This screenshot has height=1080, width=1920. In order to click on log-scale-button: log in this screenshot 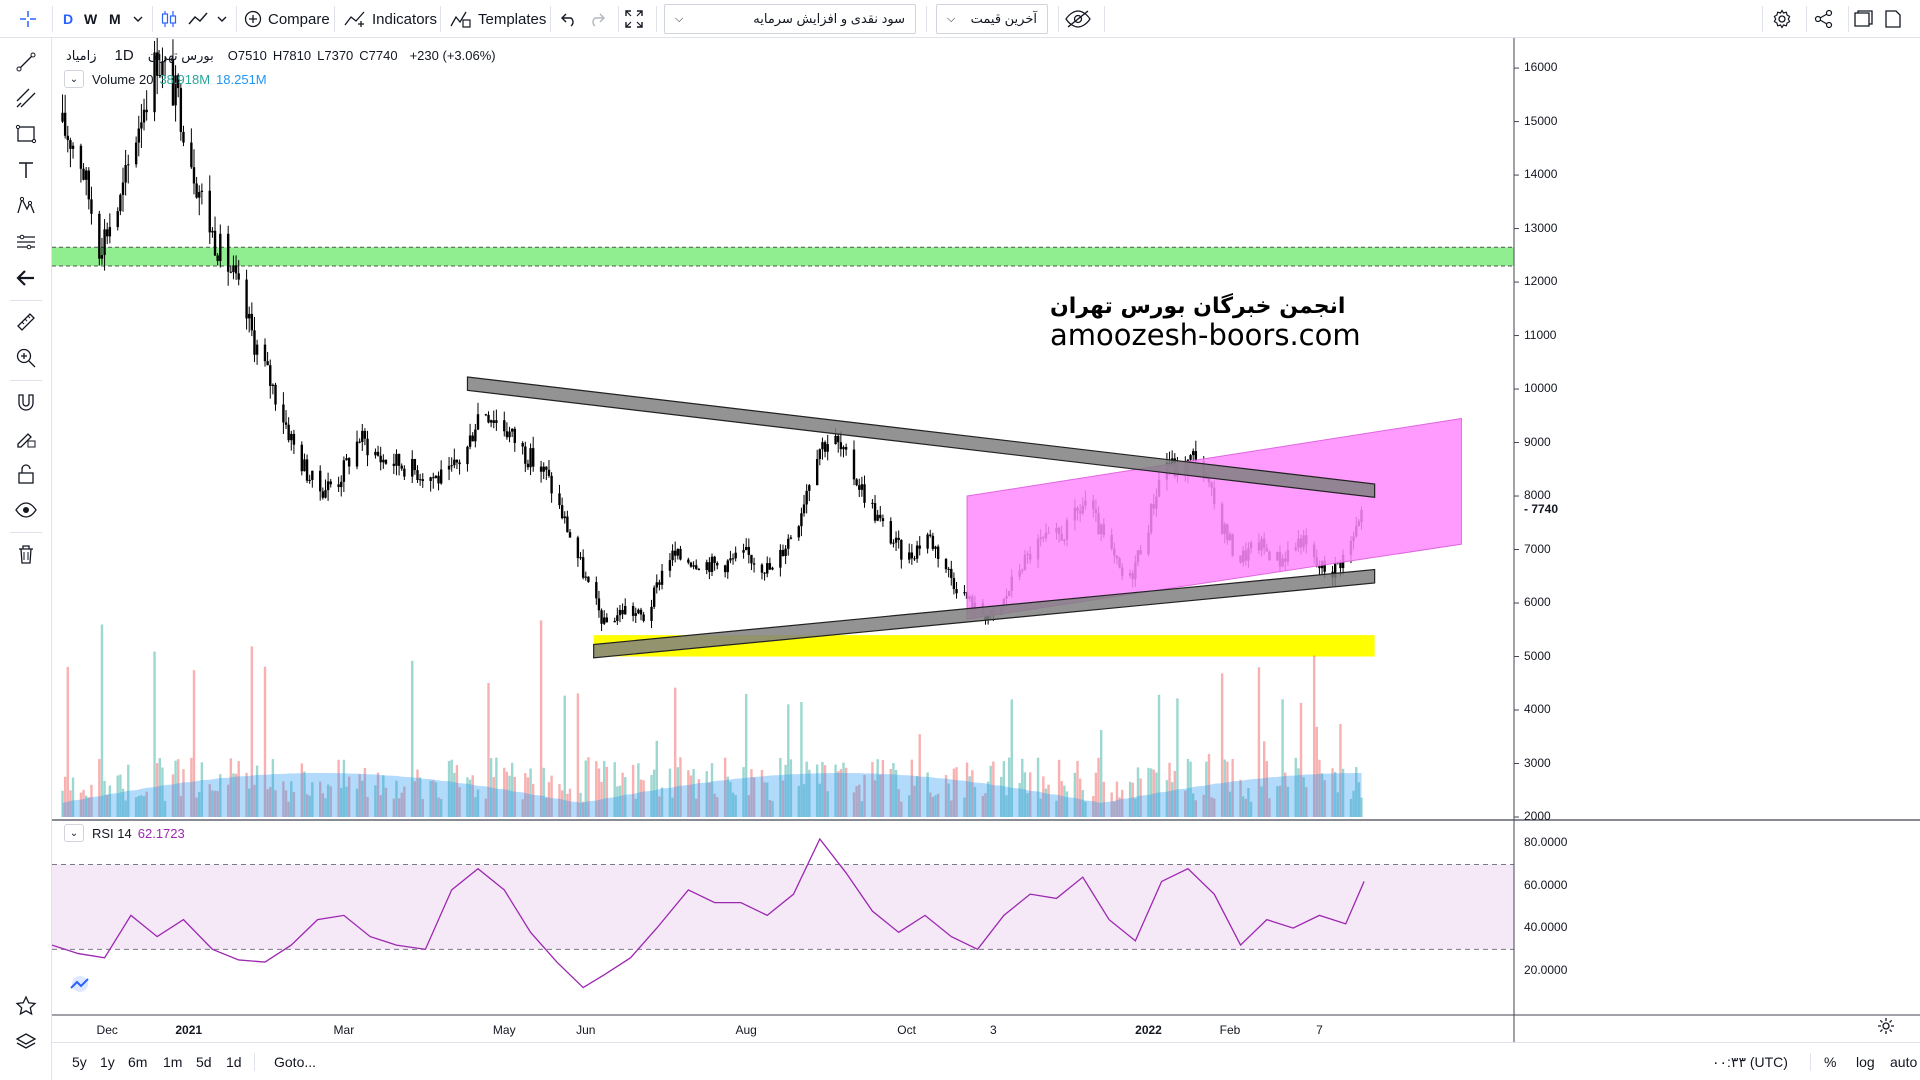, I will do `click(1865, 1062)`.